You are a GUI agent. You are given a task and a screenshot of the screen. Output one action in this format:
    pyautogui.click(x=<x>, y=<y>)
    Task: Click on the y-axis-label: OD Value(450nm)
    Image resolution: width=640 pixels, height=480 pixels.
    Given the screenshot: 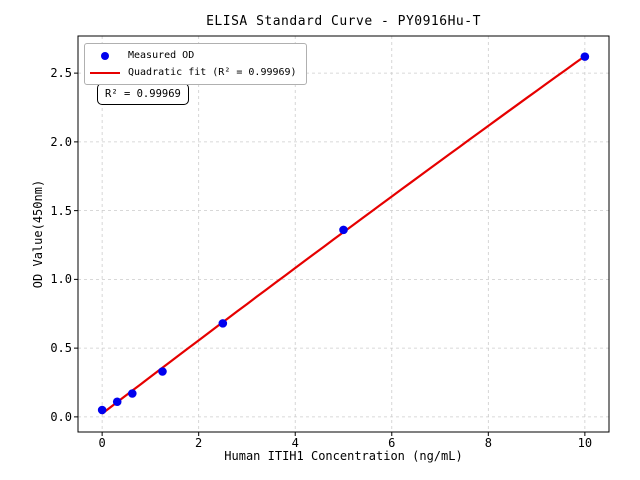 What is the action you would take?
    pyautogui.click(x=38, y=234)
    